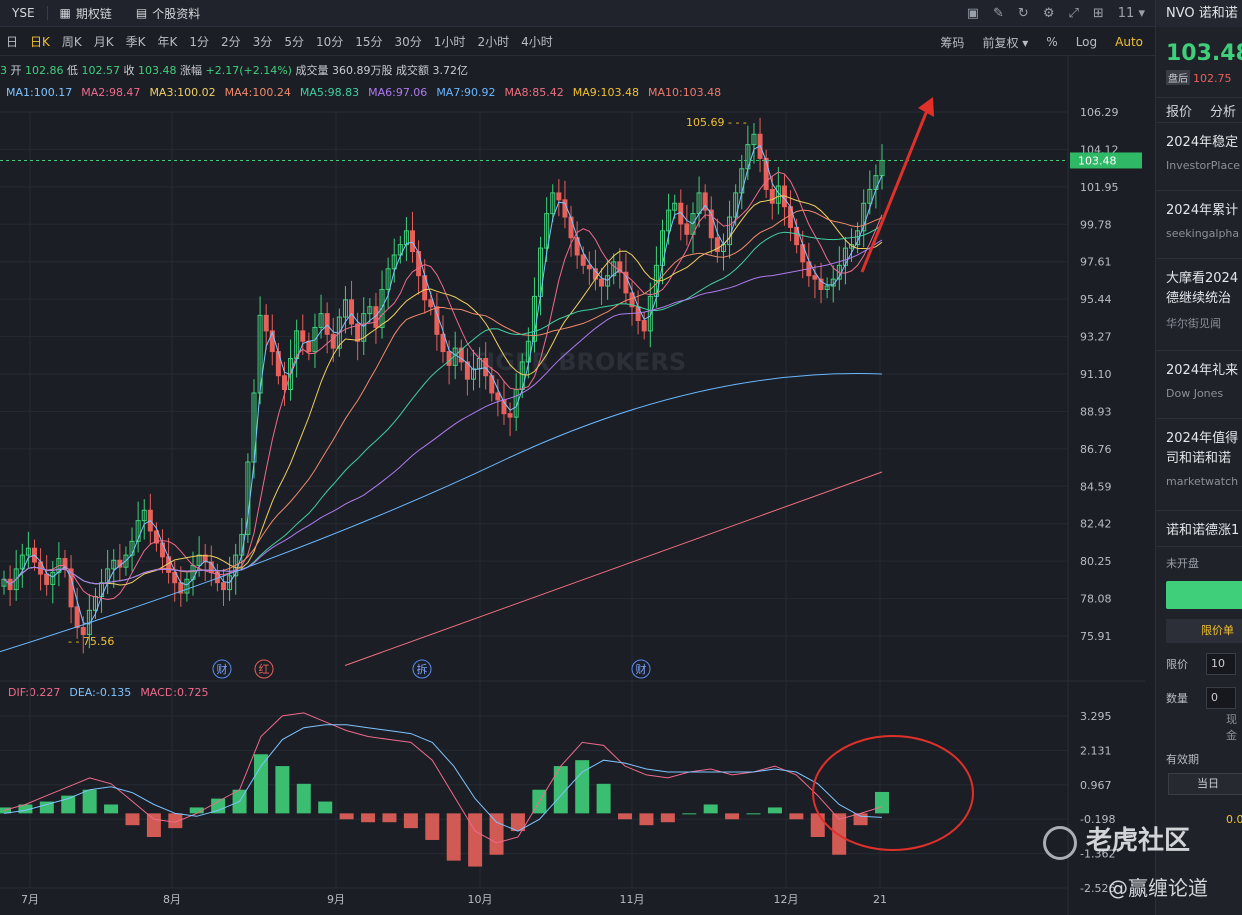 The width and height of the screenshot is (1242, 915). Describe the element at coordinates (1048, 13) in the screenshot. I see `gear-icon: ⚙` at that location.